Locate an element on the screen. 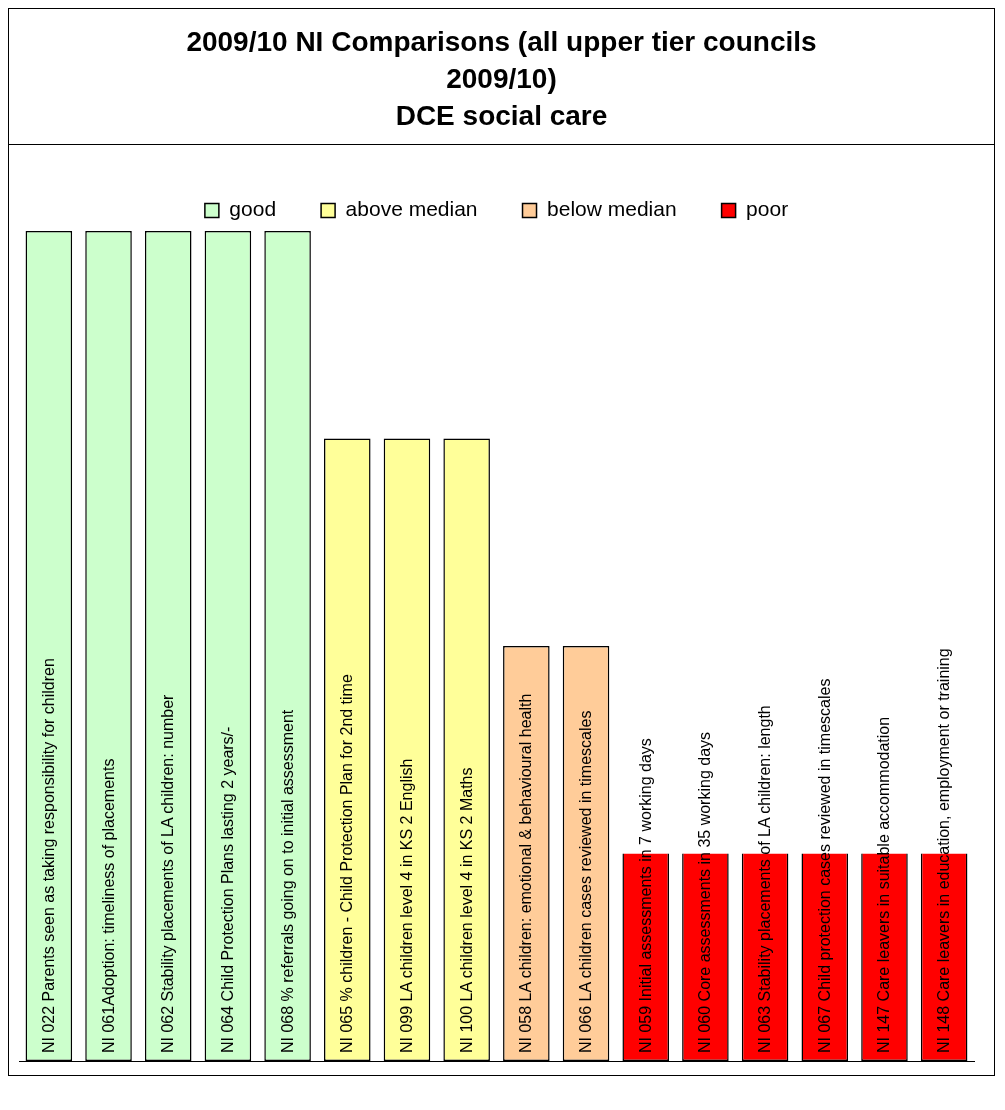 This screenshot has width=1005, height=1110. x-tick-label: NI 068 % referrals going on to initial assessment is located at coordinates (287, 880).